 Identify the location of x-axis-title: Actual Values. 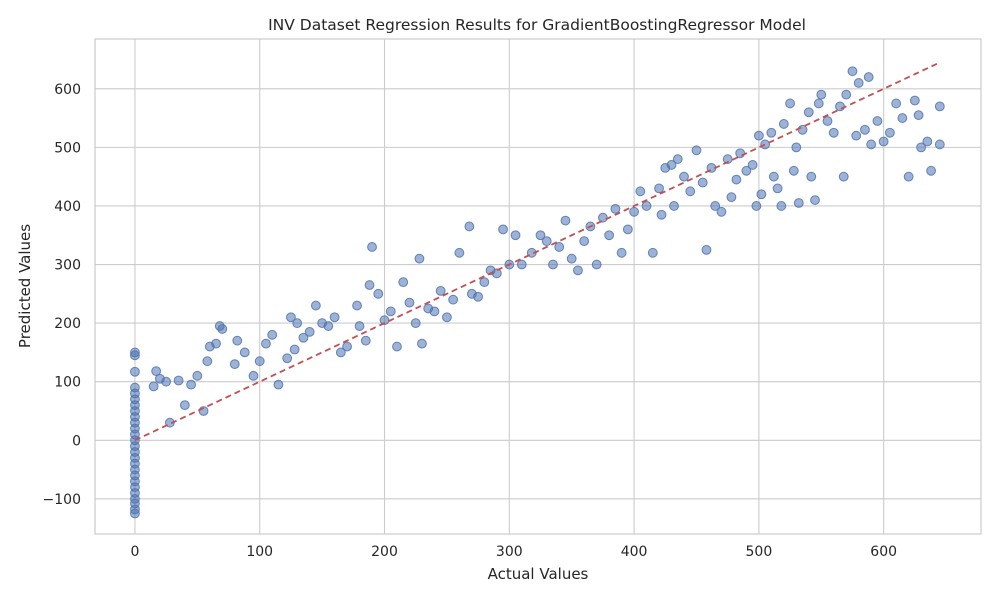
(538, 574).